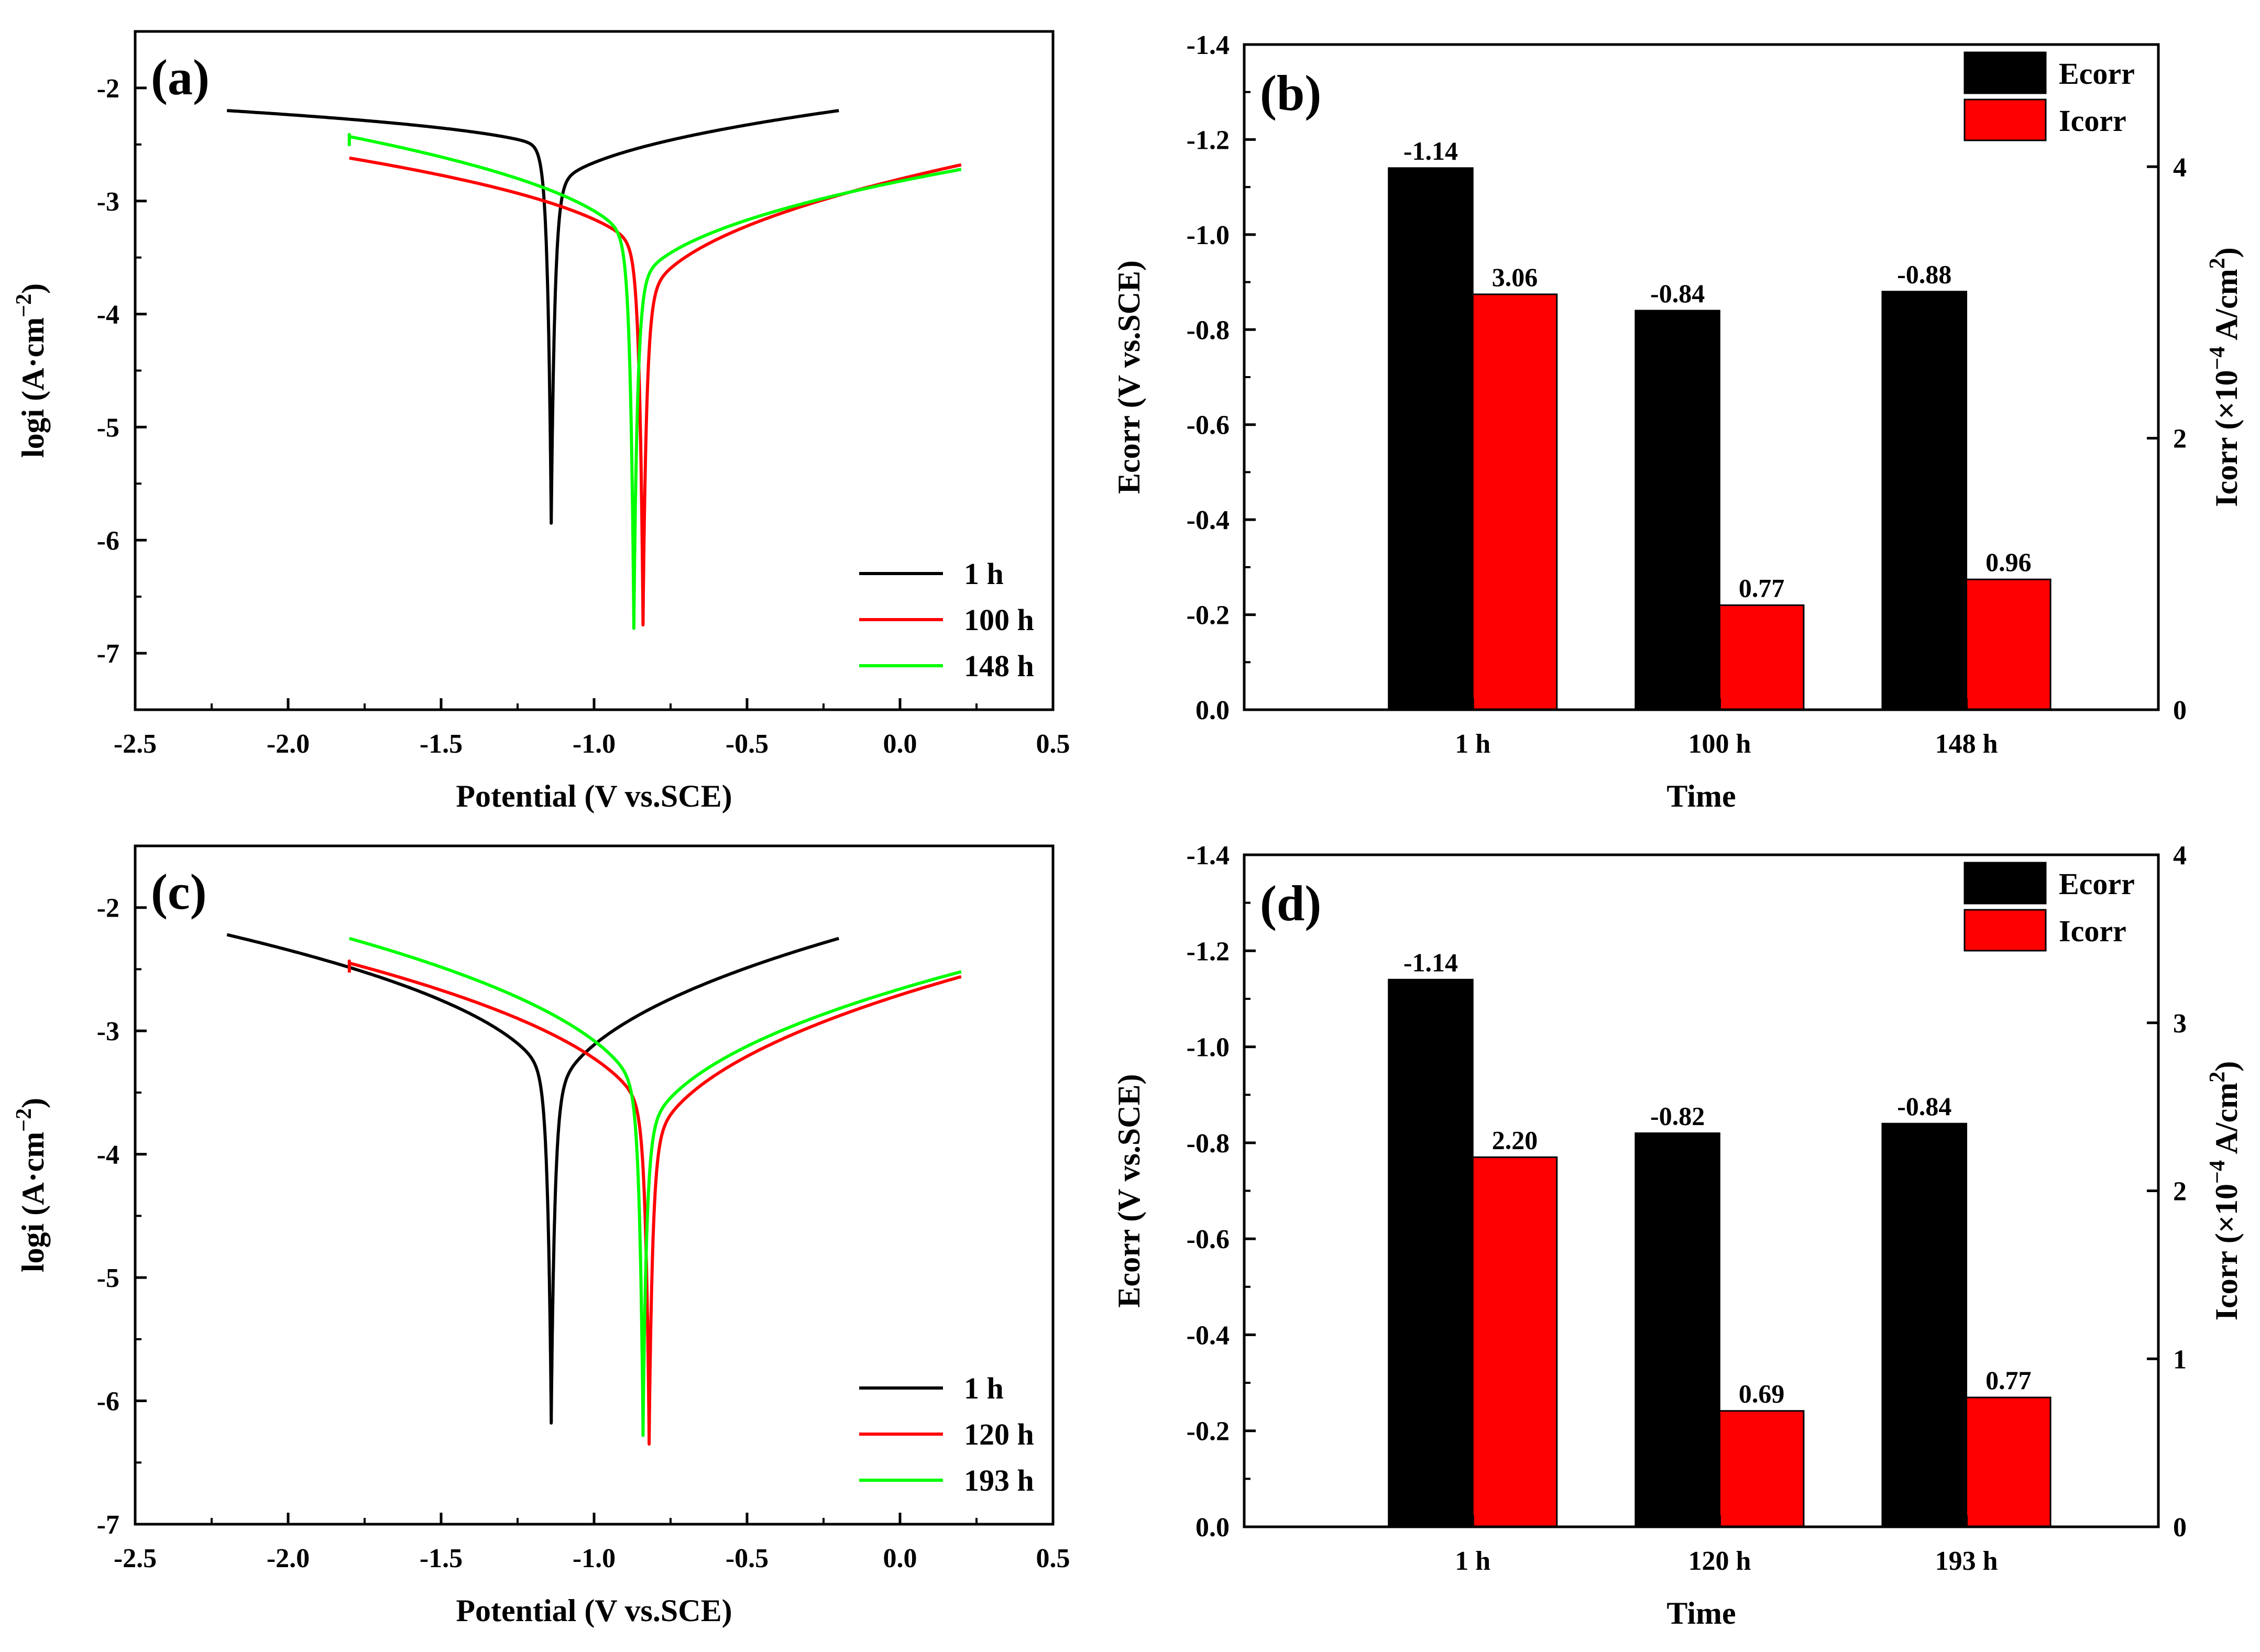 The width and height of the screenshot is (2260, 1652). I want to click on right-y-axis-label-part: 2, so click(2218, 1077).